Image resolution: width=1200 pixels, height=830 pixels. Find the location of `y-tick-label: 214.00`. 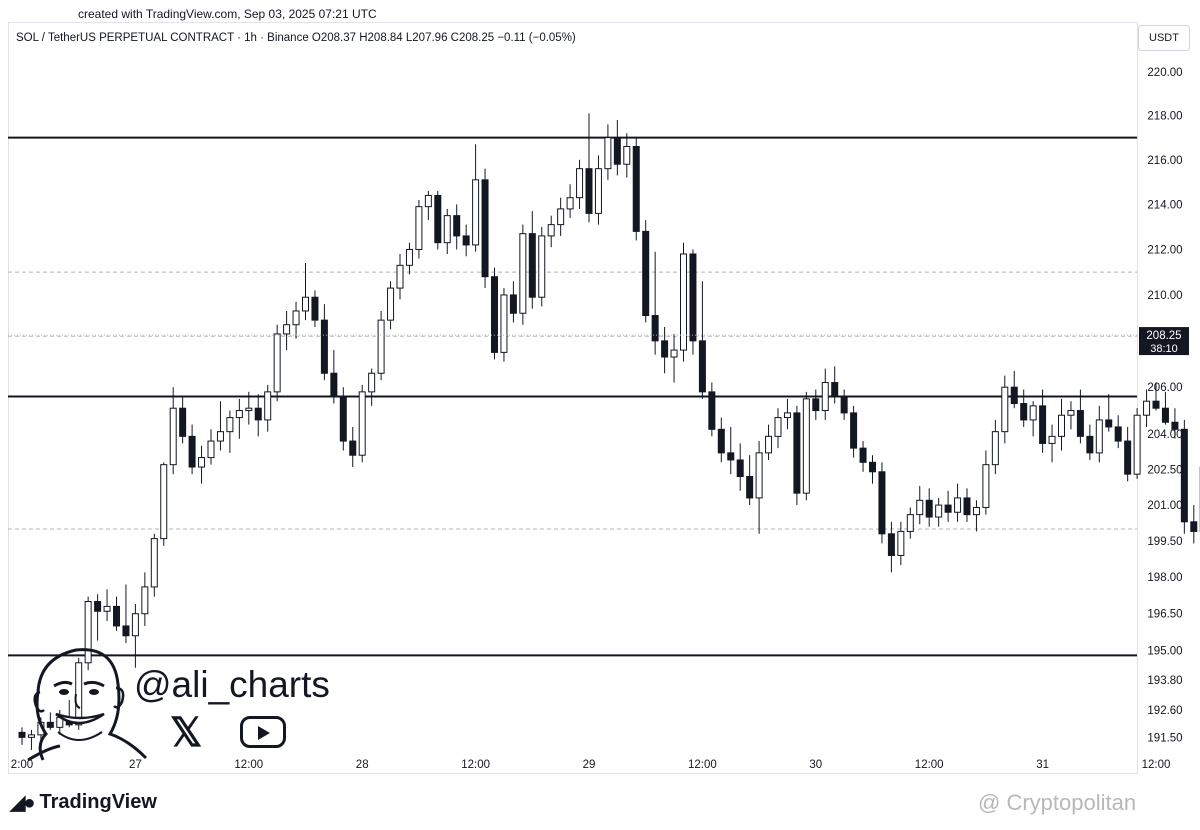

y-tick-label: 214.00 is located at coordinates (1164, 205).